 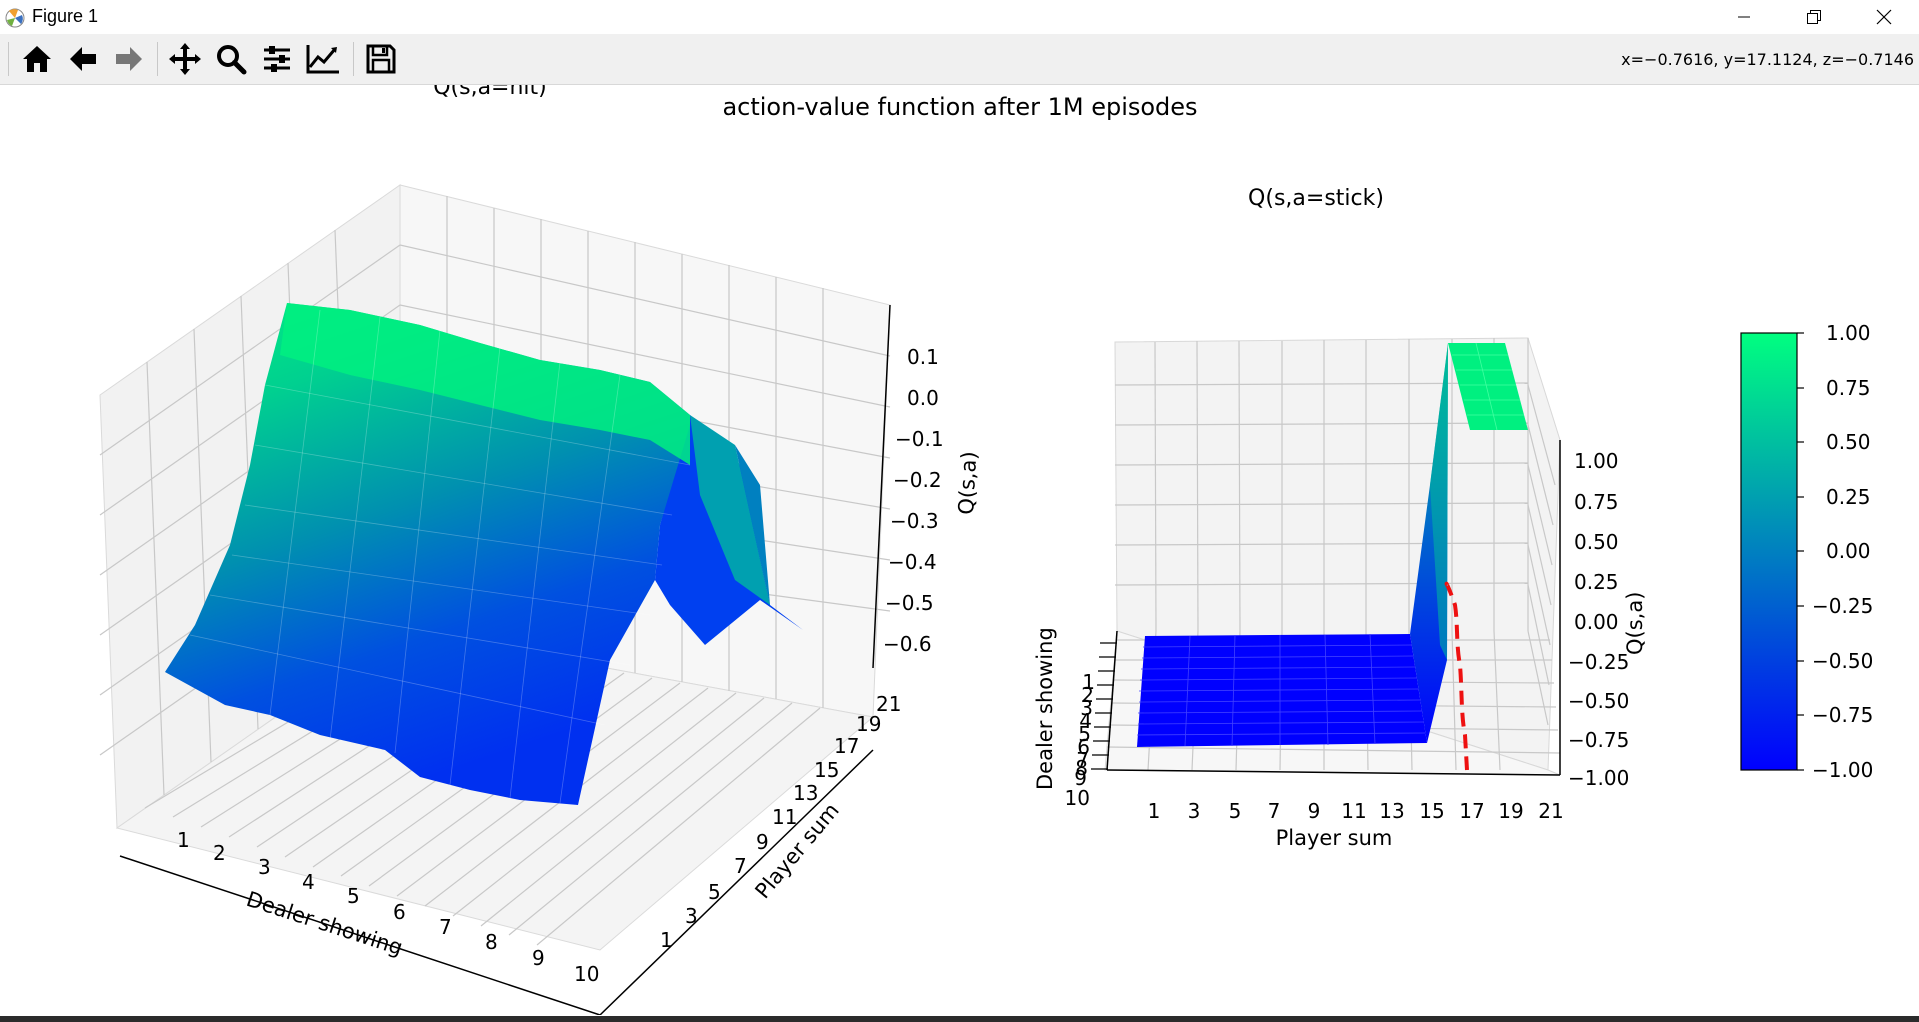 I want to click on hit-x-axis-line, so click(x=360, y=935).